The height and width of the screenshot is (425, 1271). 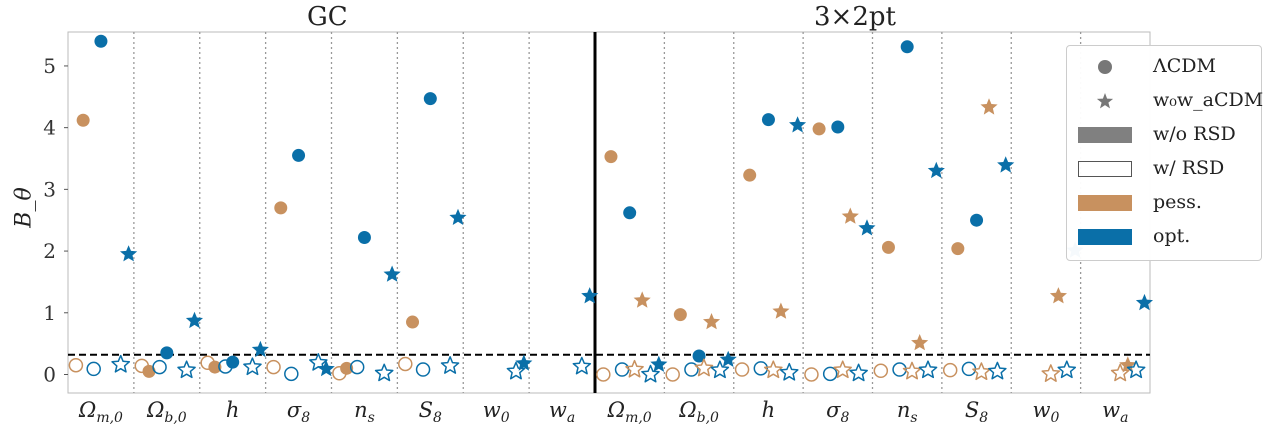 I want to click on pess-color-patch-icon, so click(x=1105, y=203).